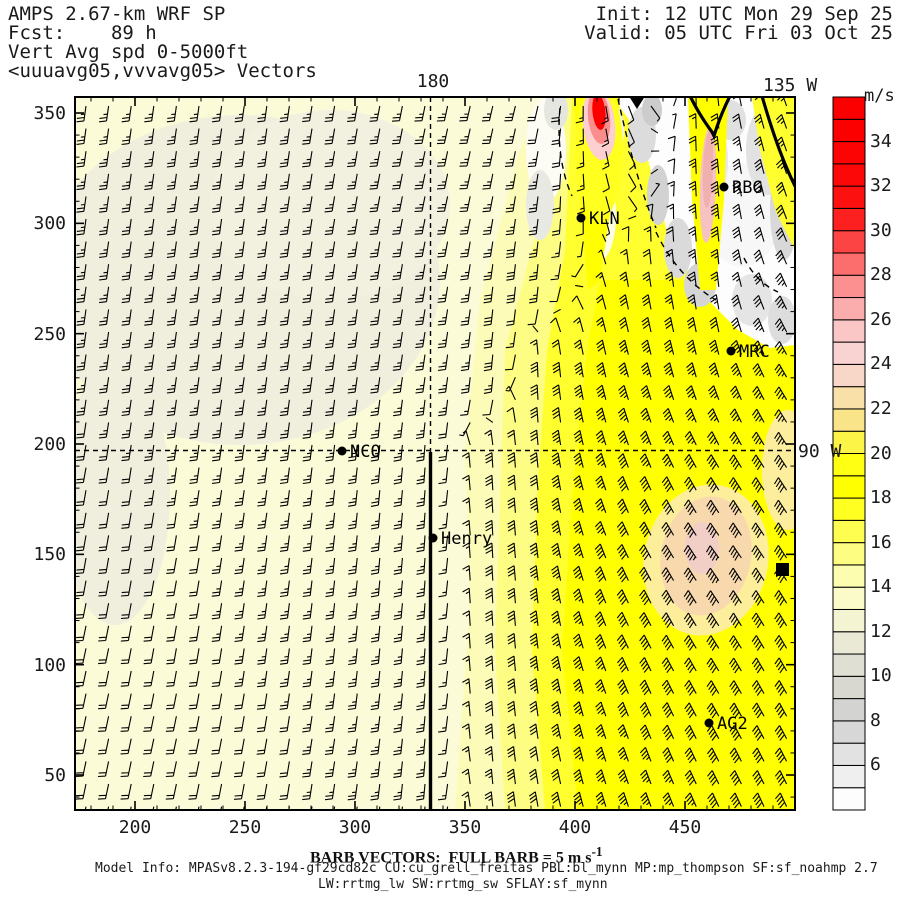 Image resolution: width=900 pixels, height=900 pixels. I want to click on title-model: AMPS 2.67-km WRF SP, so click(117, 14).